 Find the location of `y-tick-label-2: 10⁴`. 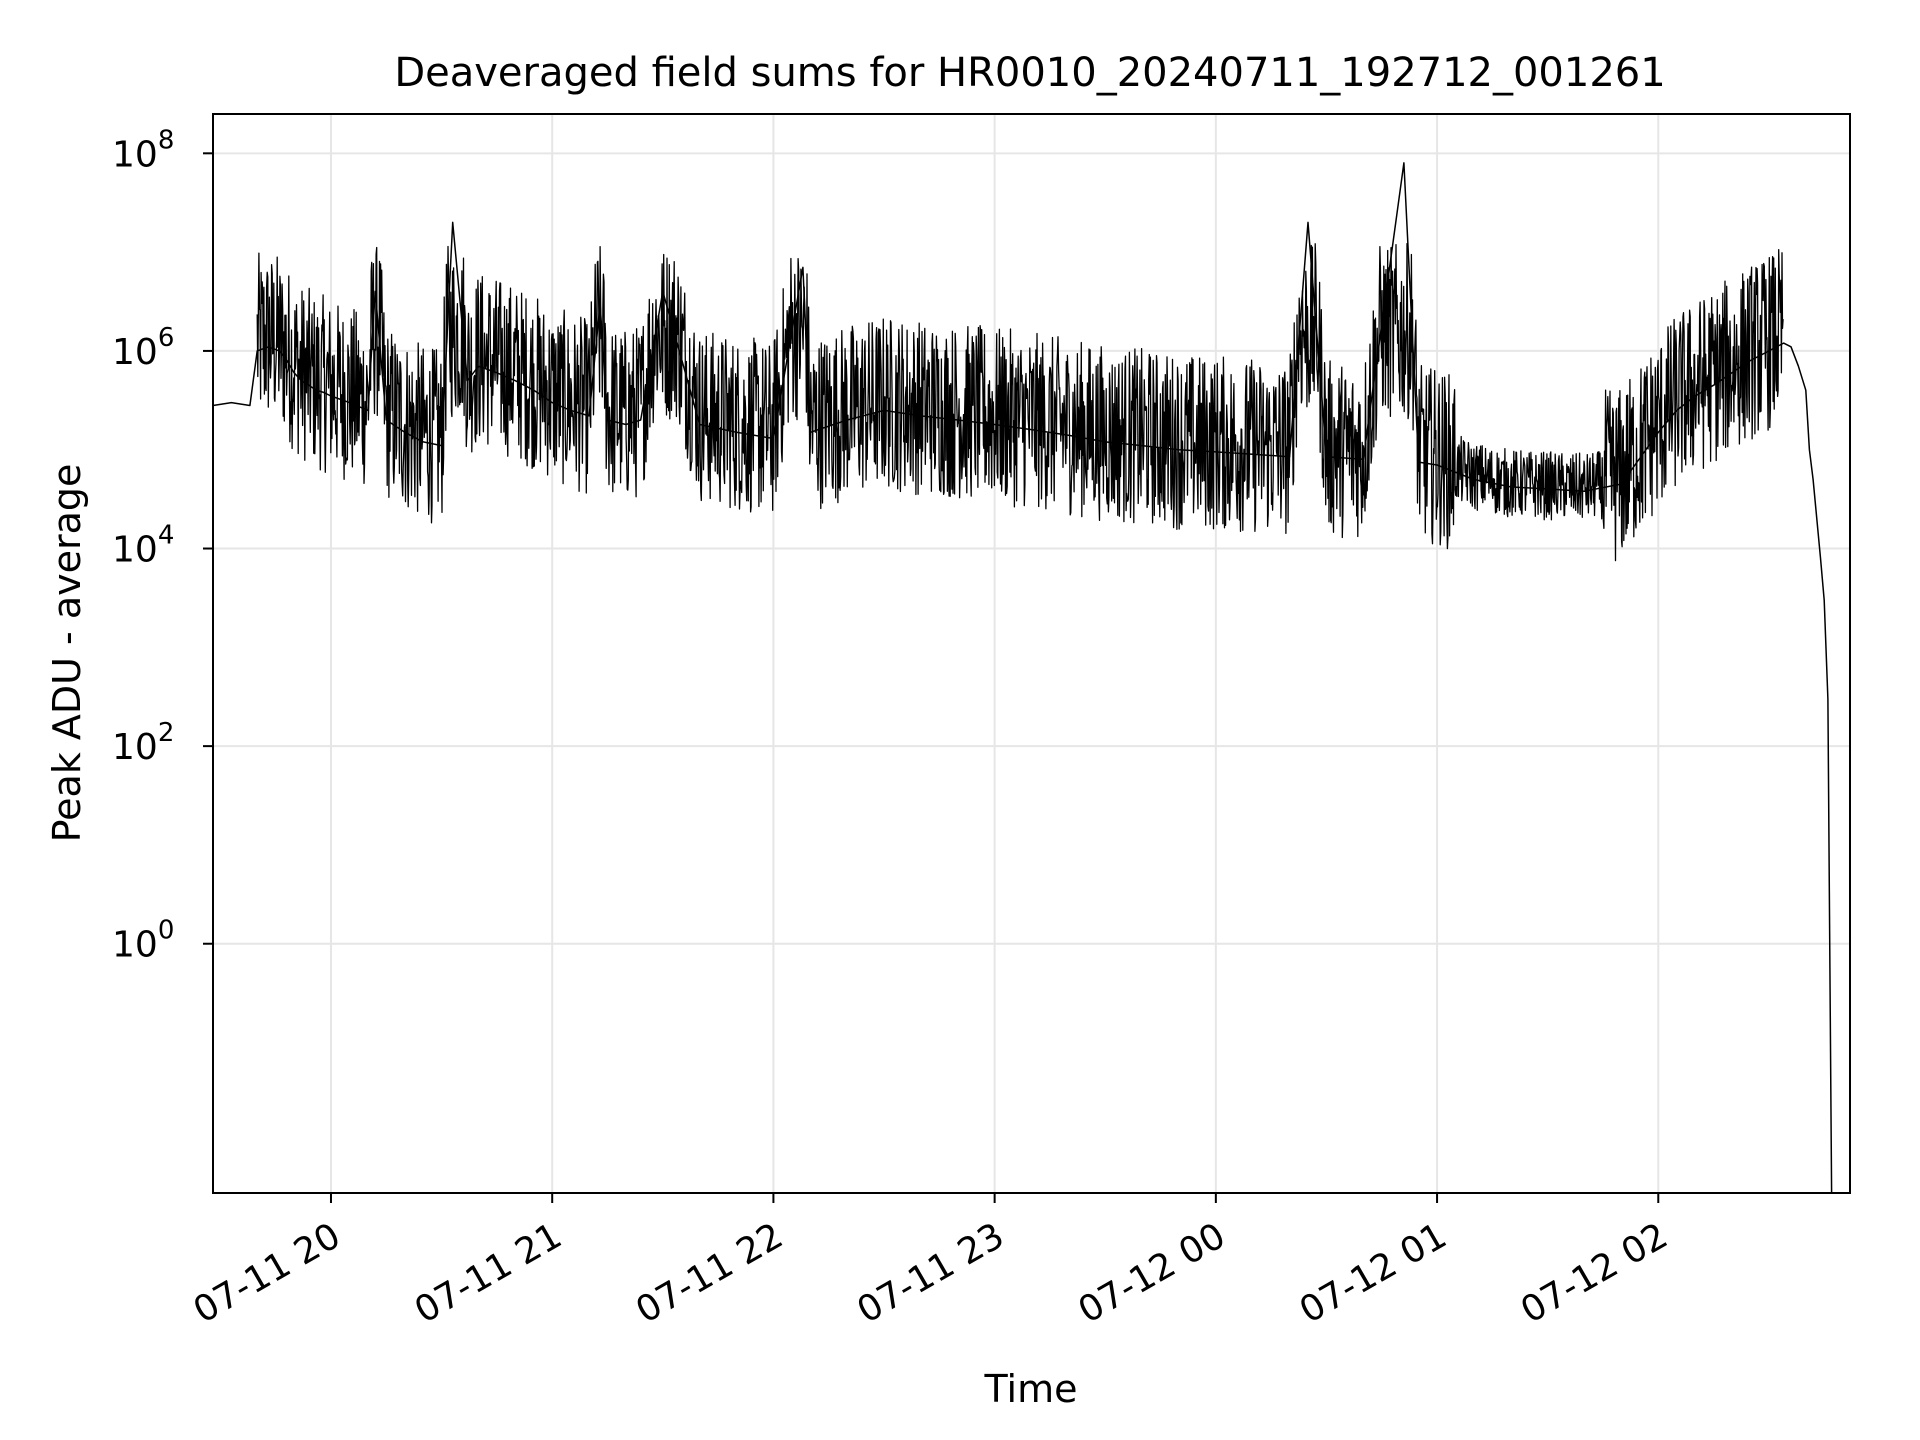

y-tick-label-2: 10⁴ is located at coordinates (143, 546).